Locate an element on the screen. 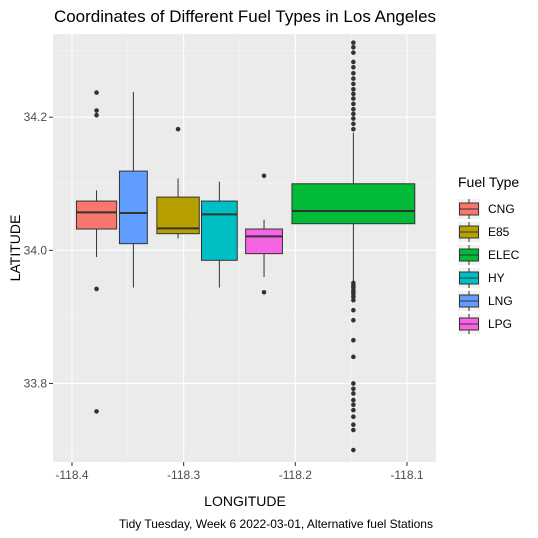 The height and width of the screenshot is (538, 538). legend-label-cng: CNG is located at coordinates (501, 209).